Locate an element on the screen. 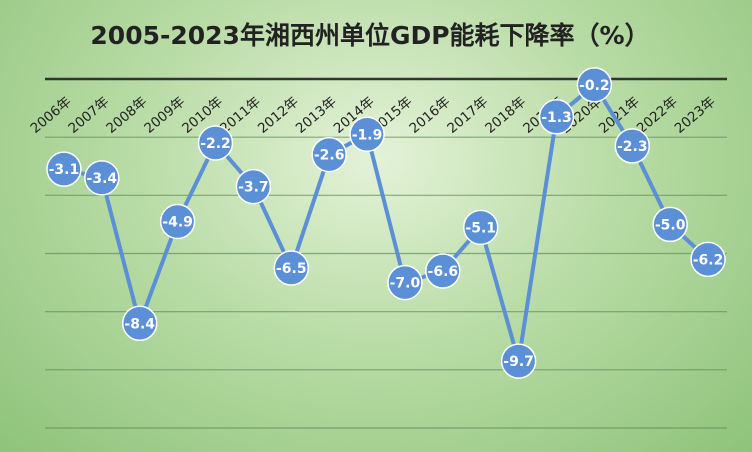 Image resolution: width=752 pixels, height=452 pixels. data-label: -3.4 is located at coordinates (102, 179).